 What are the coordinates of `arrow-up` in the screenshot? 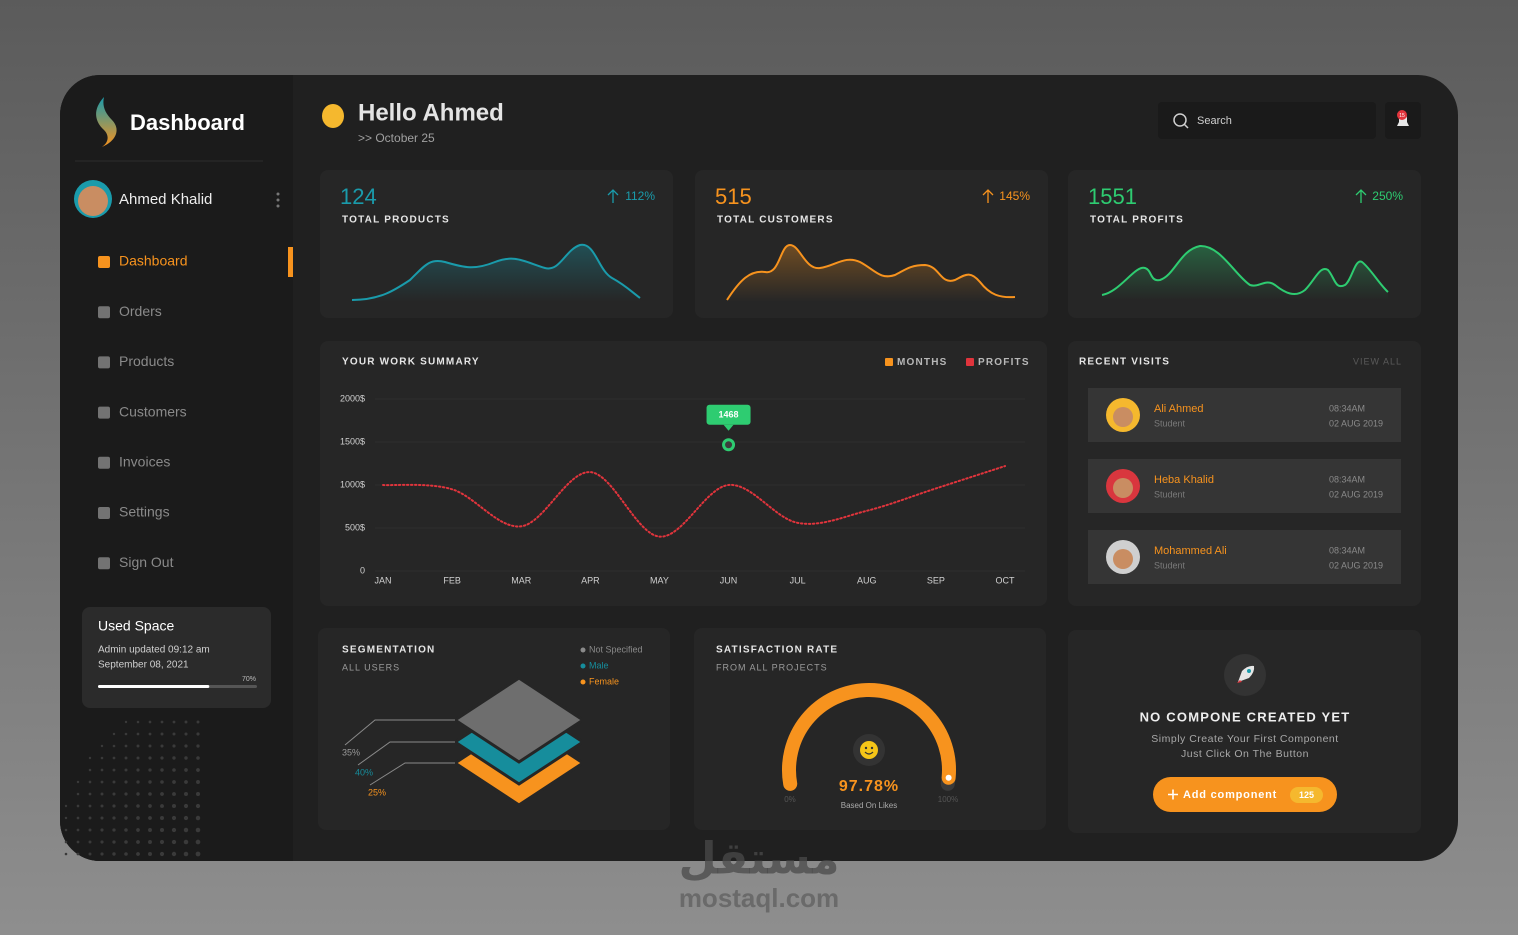 It's located at (988, 196).